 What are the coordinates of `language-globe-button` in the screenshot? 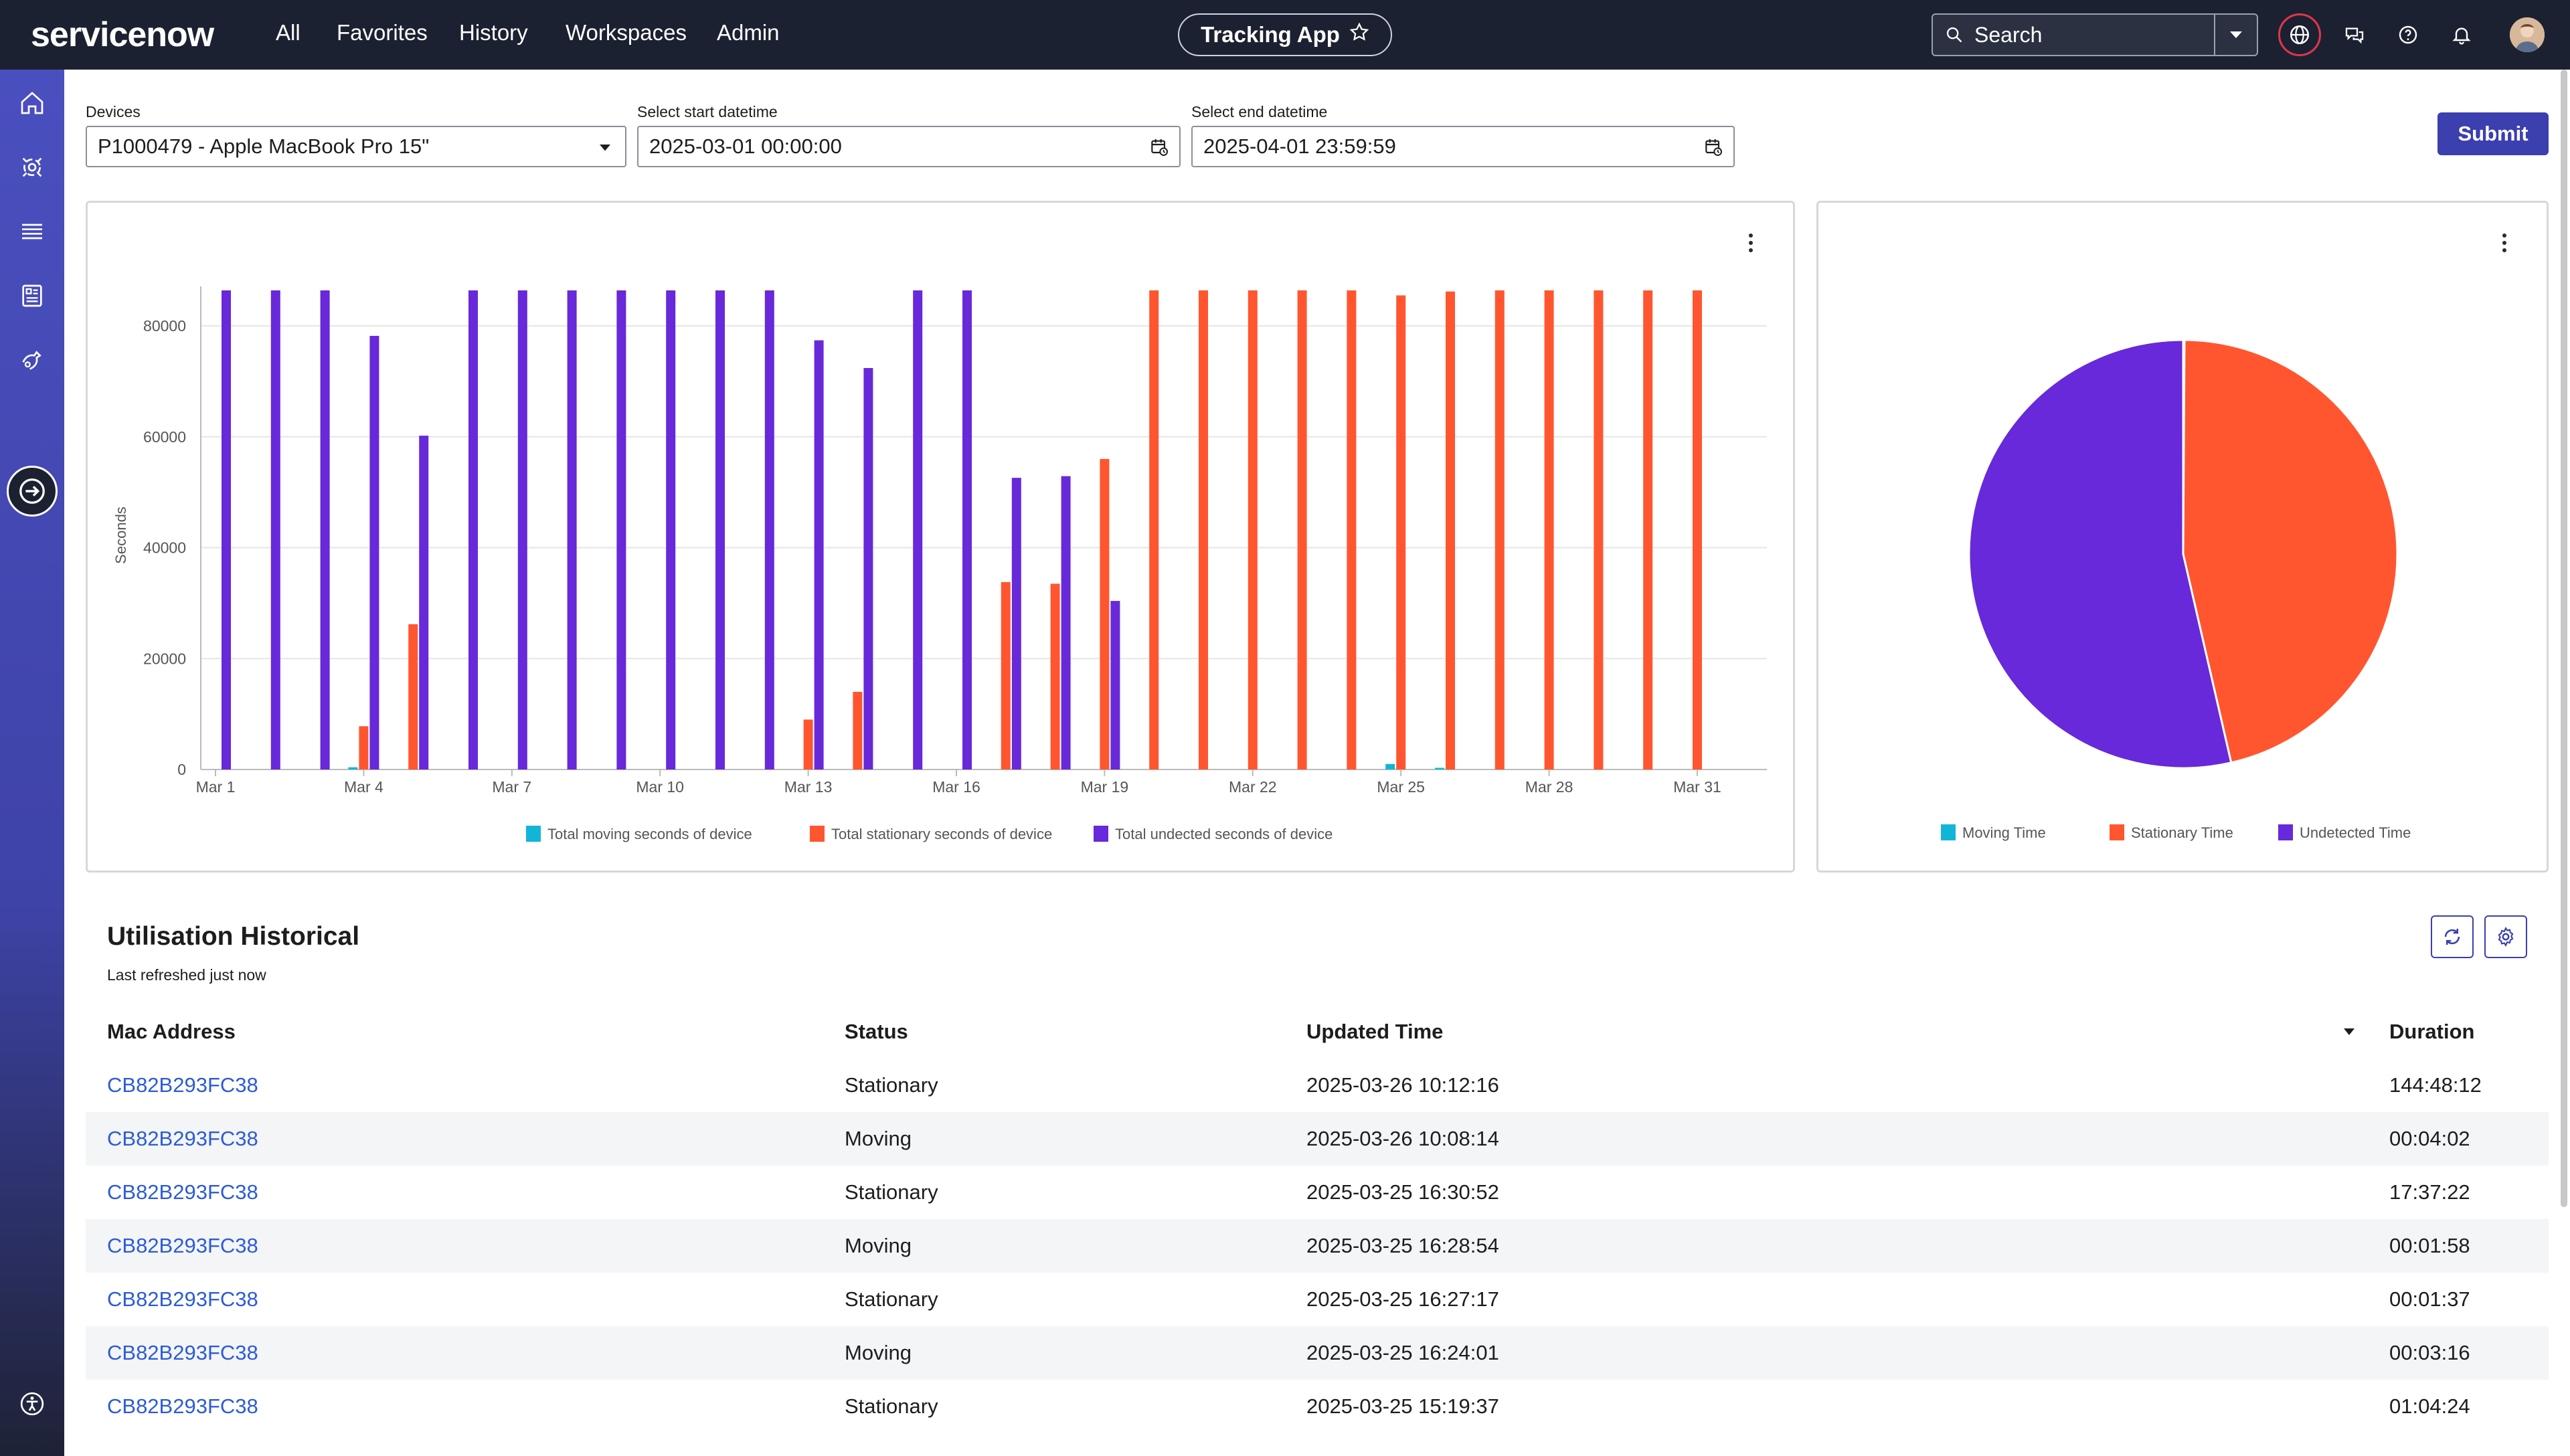 It's located at (2299, 34).